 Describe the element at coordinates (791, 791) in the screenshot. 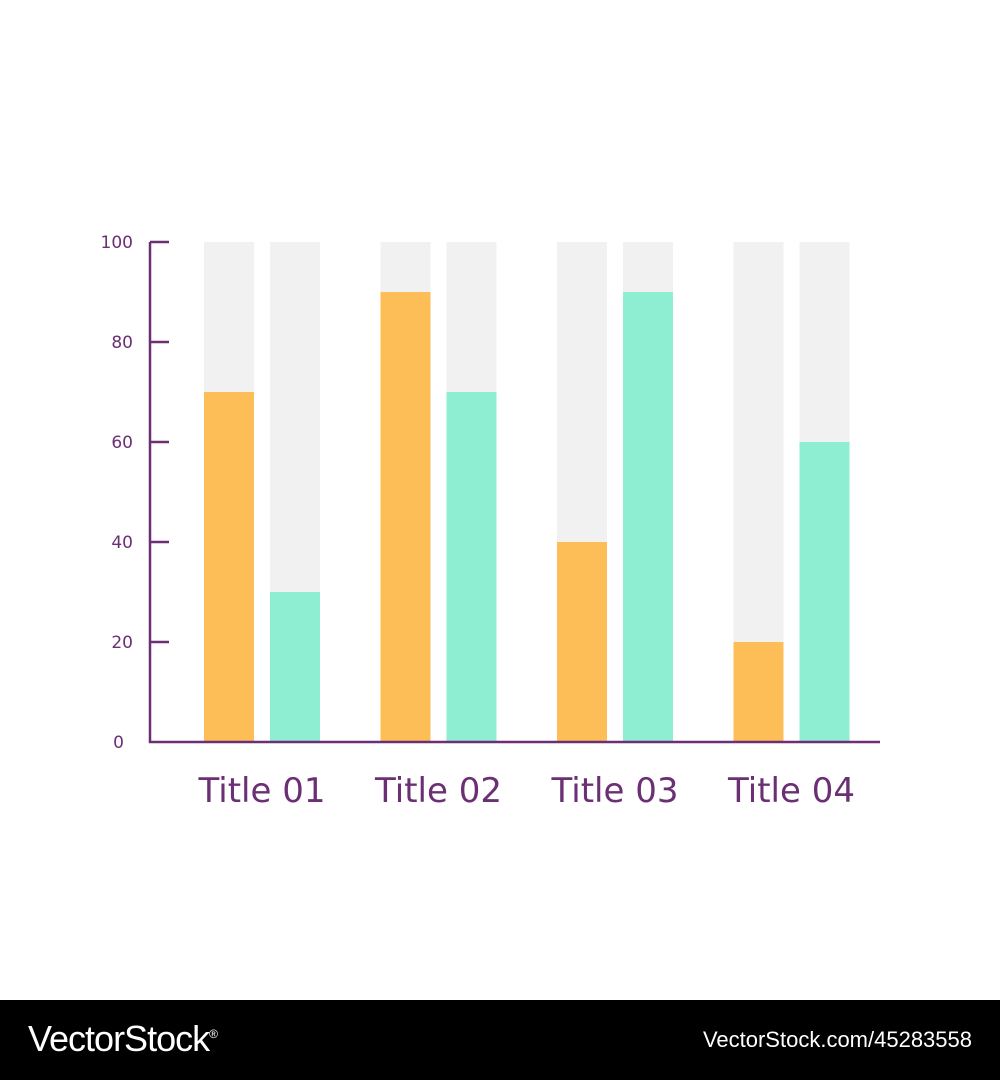

I see `x-tick-label: Title 04` at that location.